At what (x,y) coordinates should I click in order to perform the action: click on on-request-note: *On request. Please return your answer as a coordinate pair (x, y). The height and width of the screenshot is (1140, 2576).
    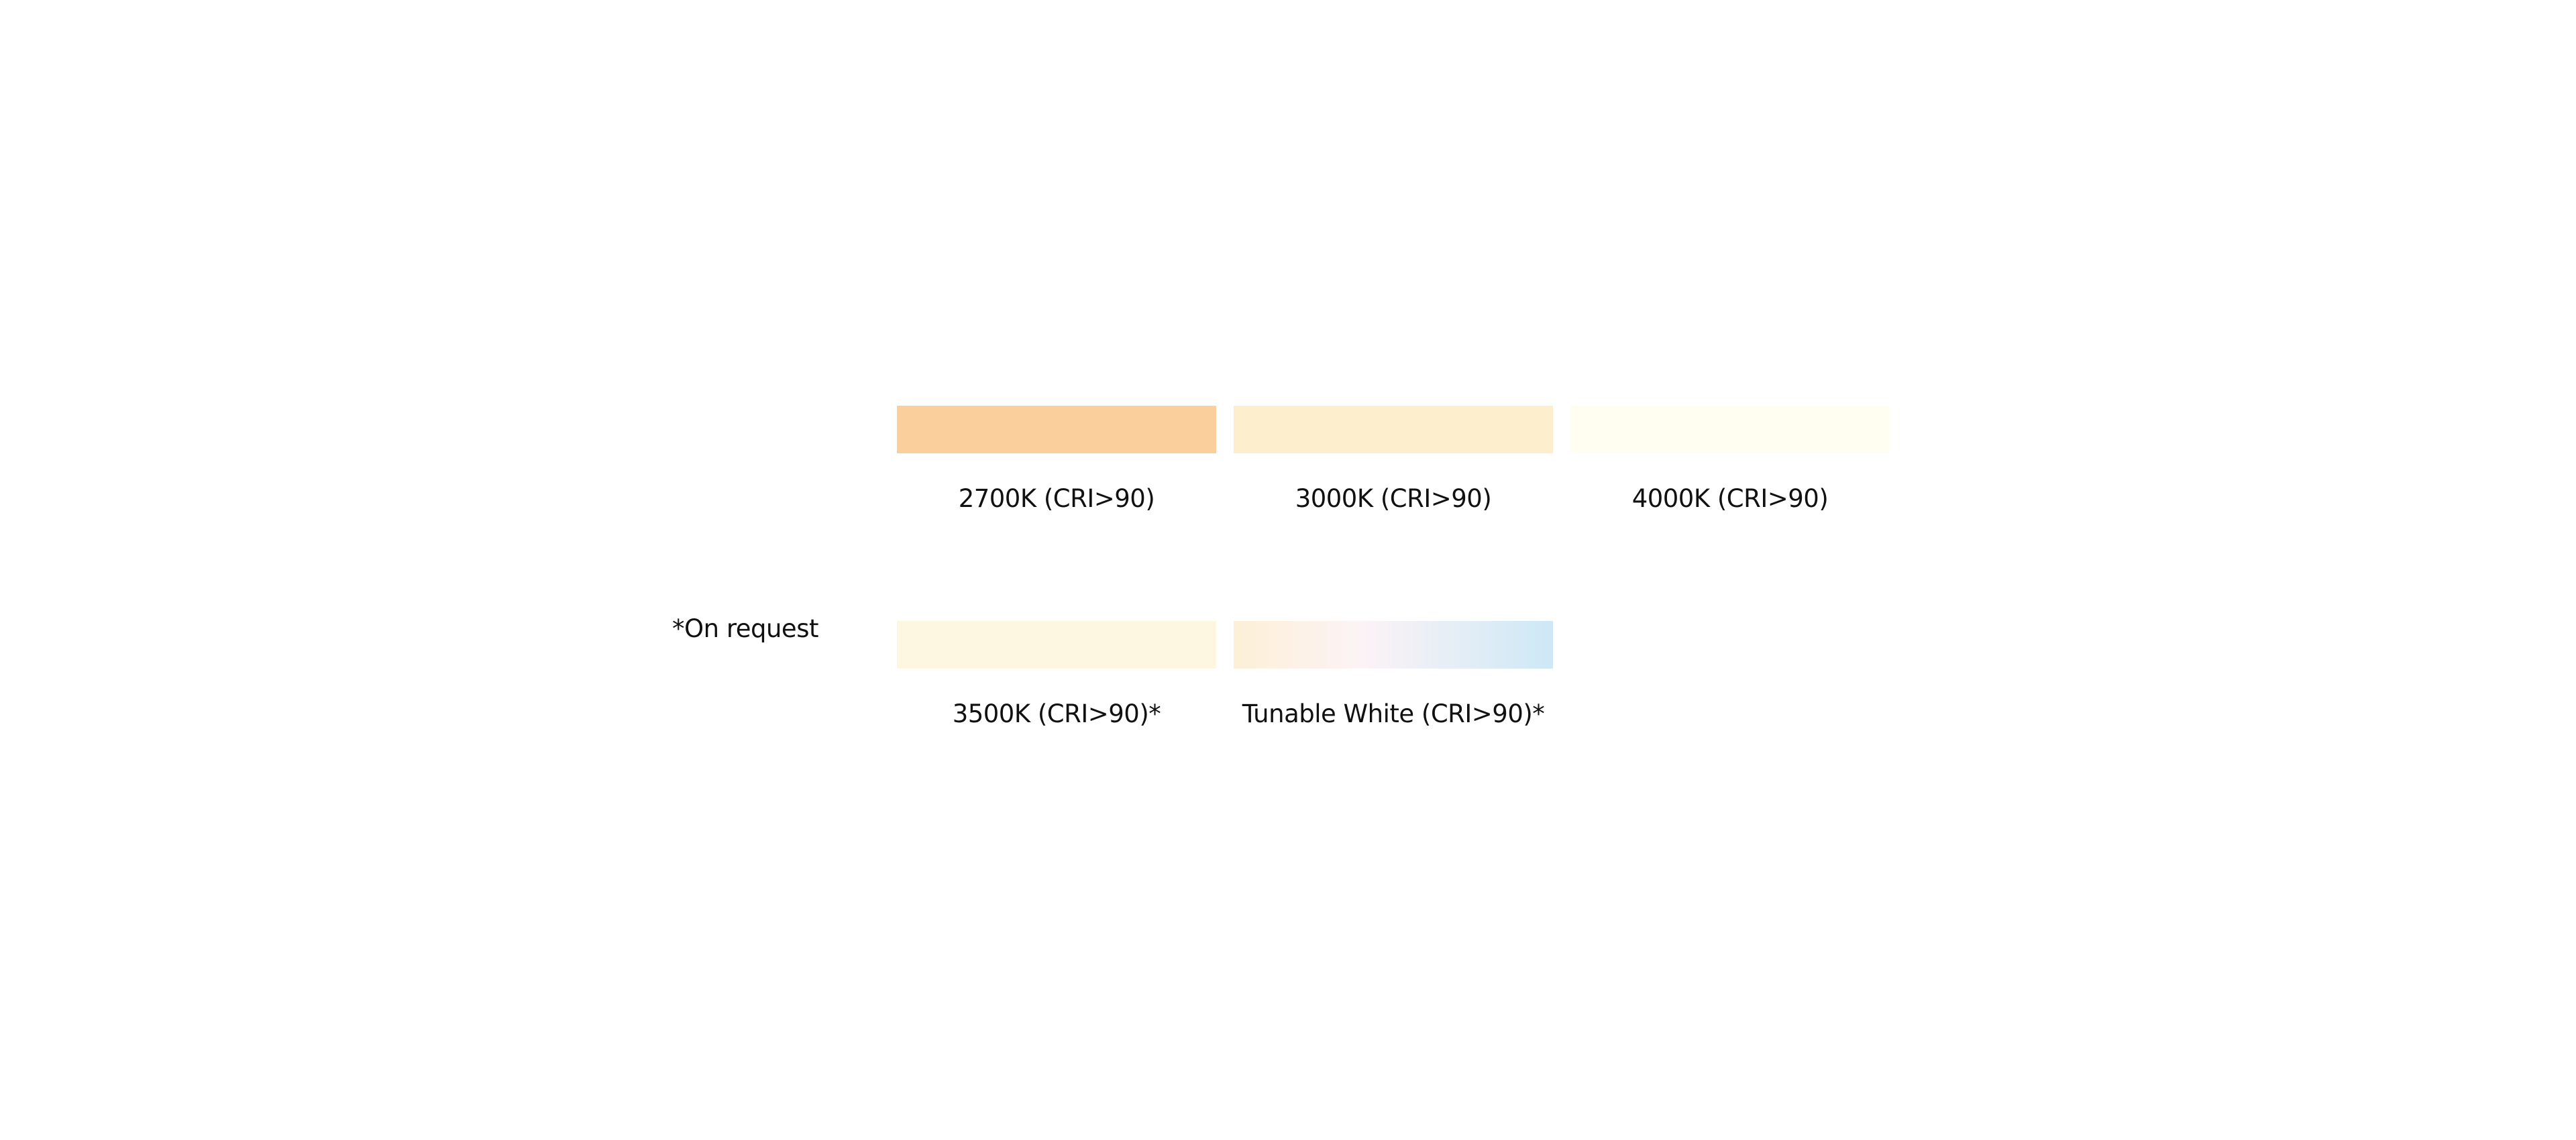
    Looking at the image, I should click on (745, 628).